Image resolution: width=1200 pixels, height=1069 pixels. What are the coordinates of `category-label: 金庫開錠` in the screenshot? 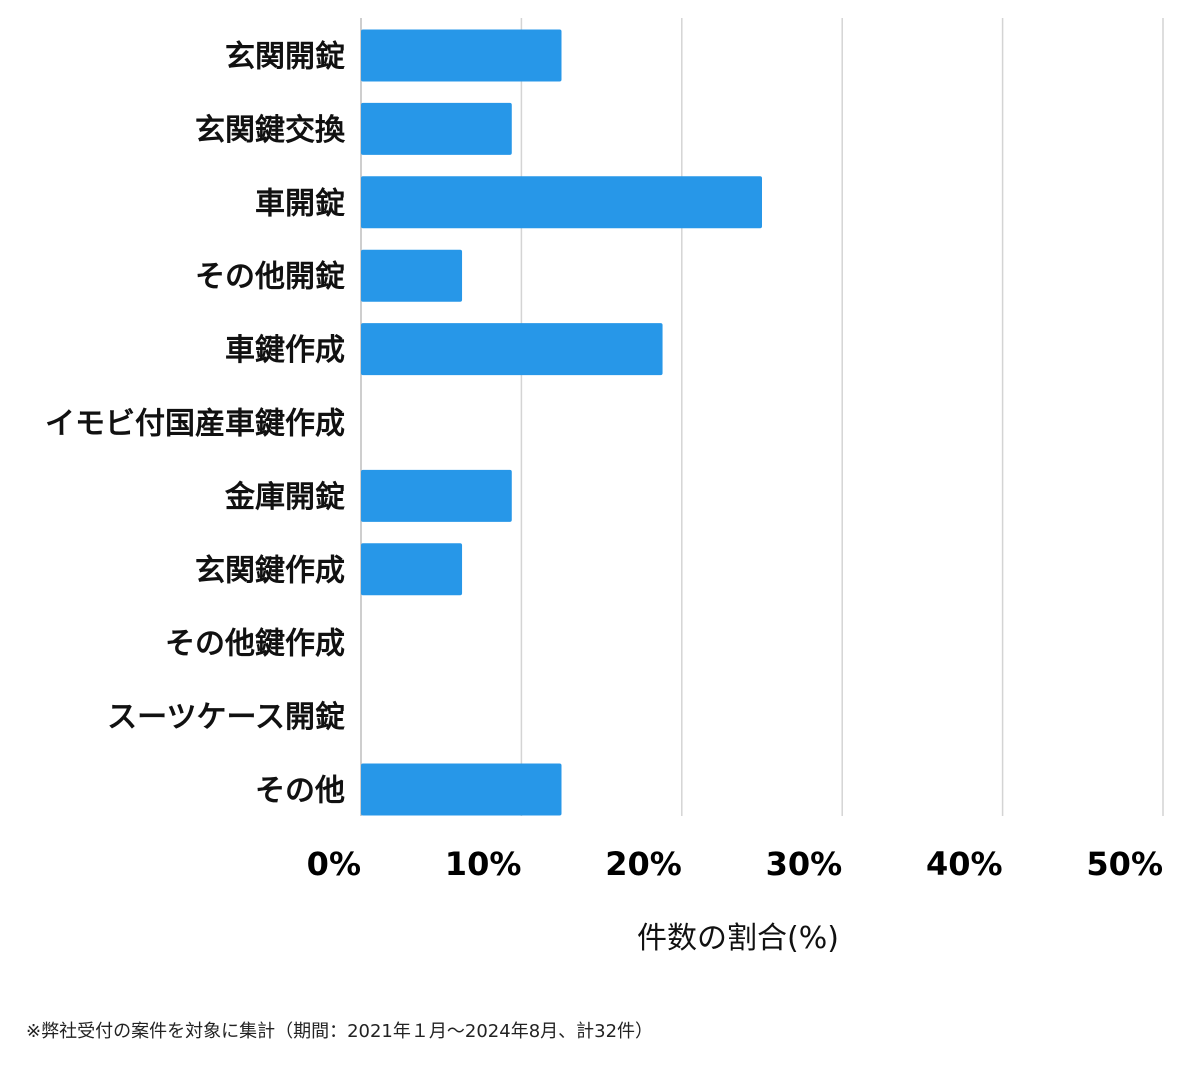 It's located at (284, 497).